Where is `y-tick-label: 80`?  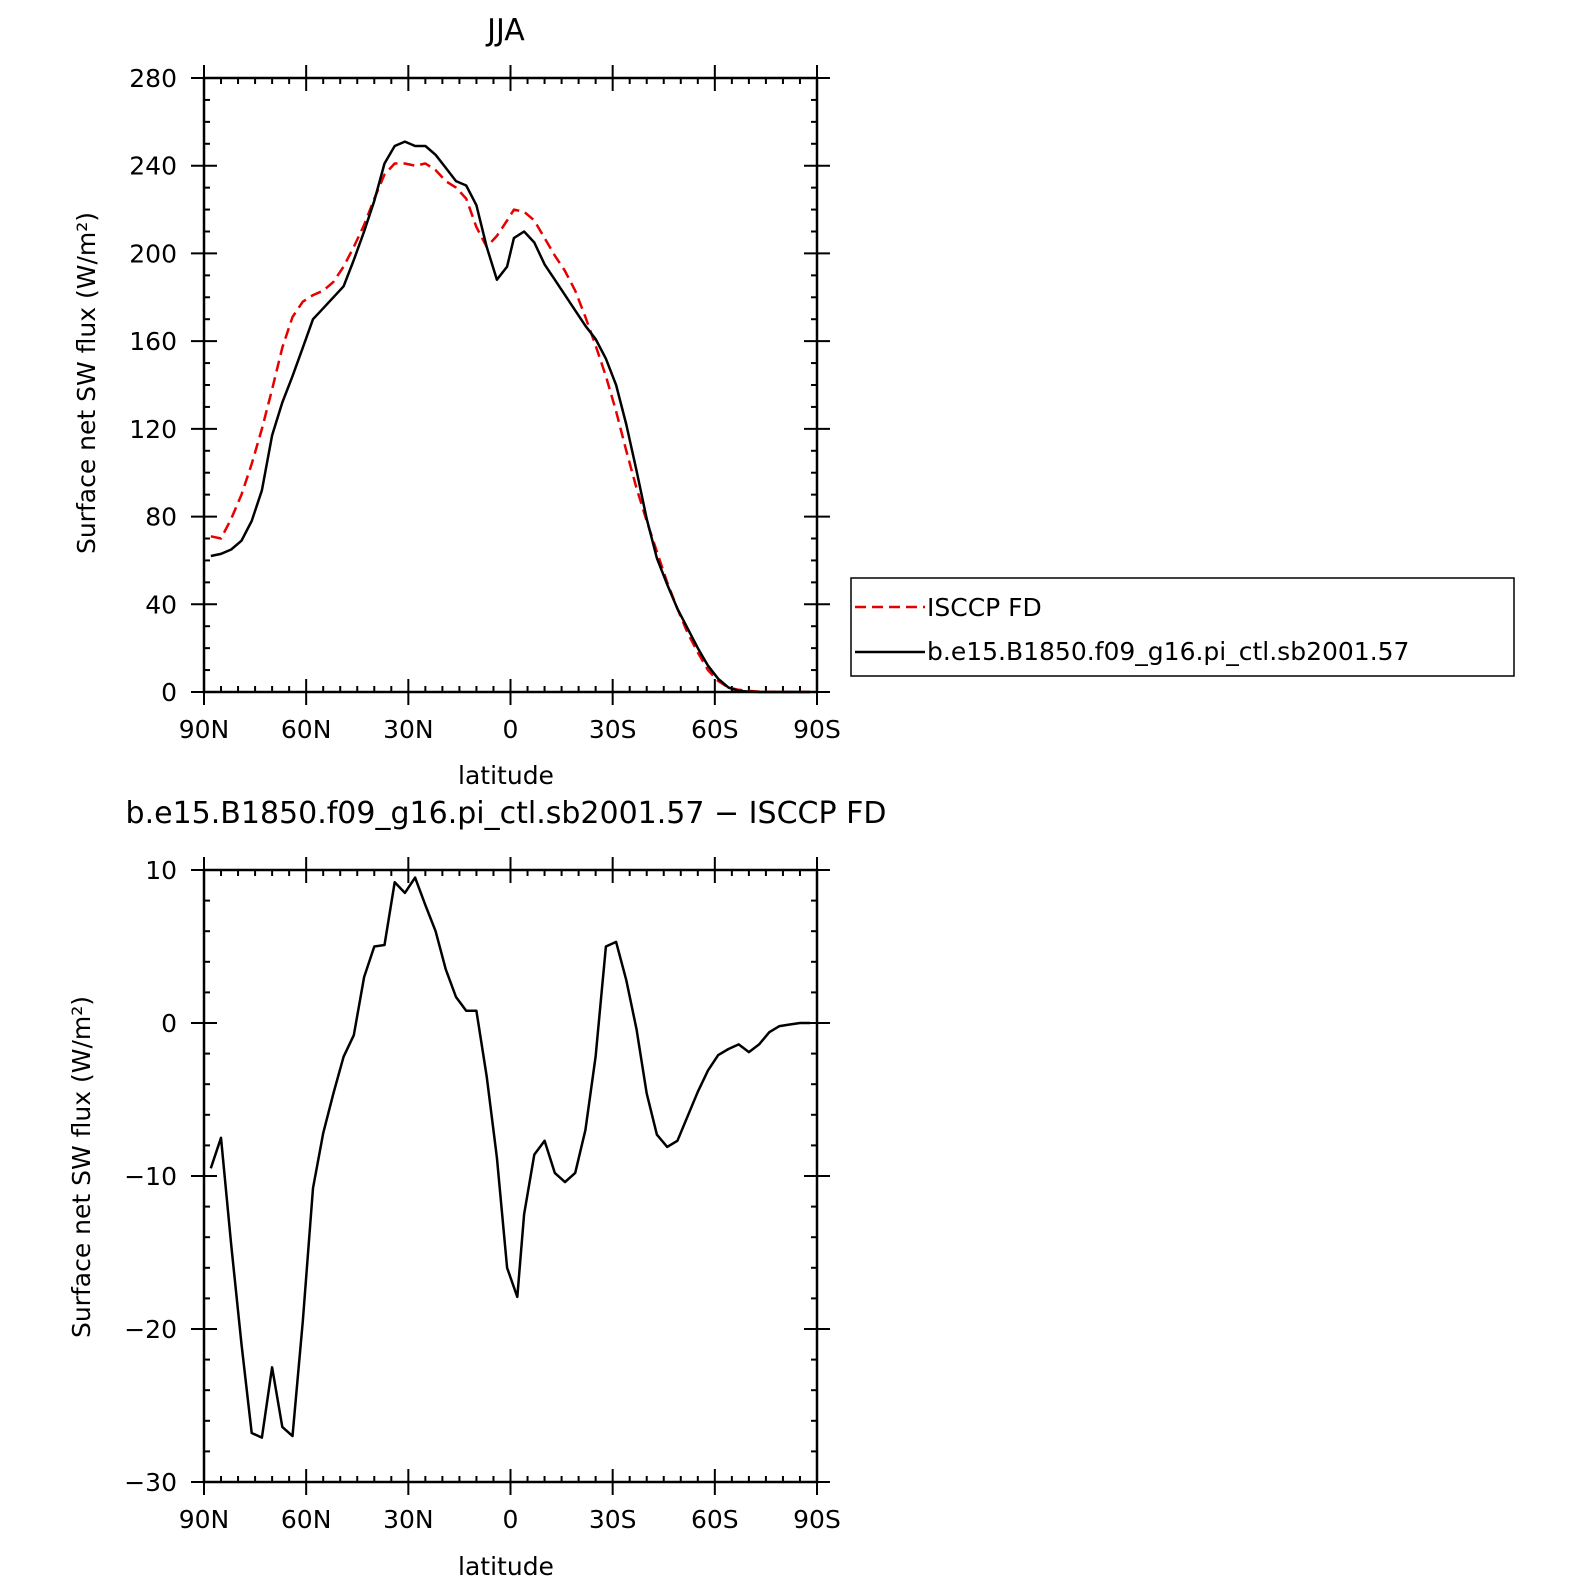 y-tick-label: 80 is located at coordinates (161, 517).